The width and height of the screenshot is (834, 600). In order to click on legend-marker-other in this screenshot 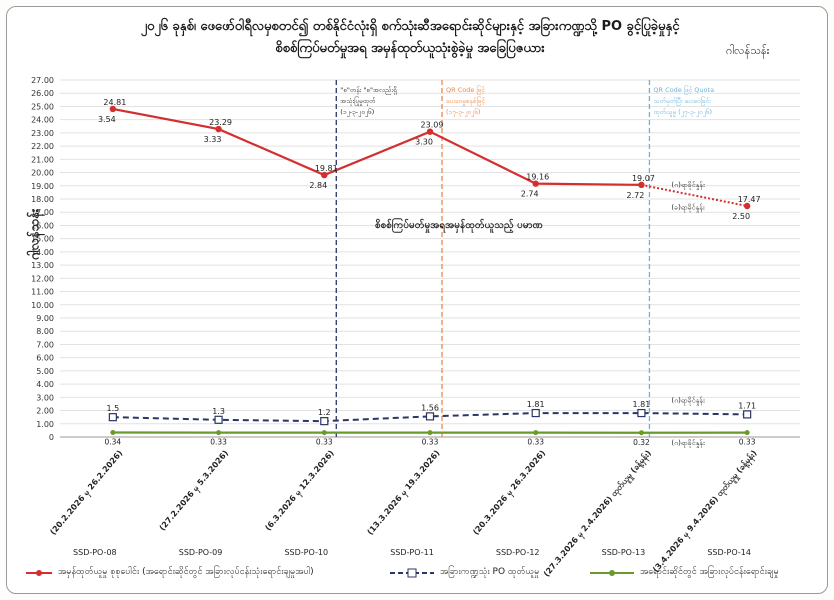, I will do `click(612, 572)`.